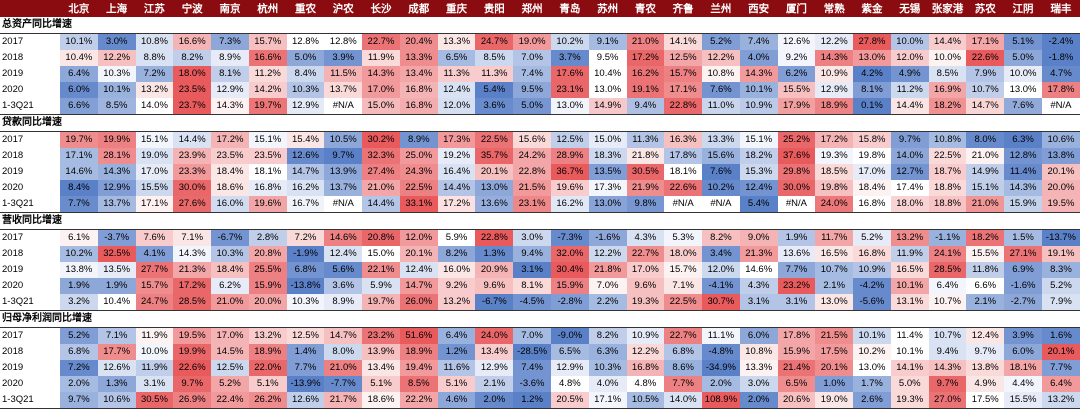 The width and height of the screenshot is (1080, 409). Describe the element at coordinates (13, 41) in the screenshot. I see `row-label: 2017` at that location.